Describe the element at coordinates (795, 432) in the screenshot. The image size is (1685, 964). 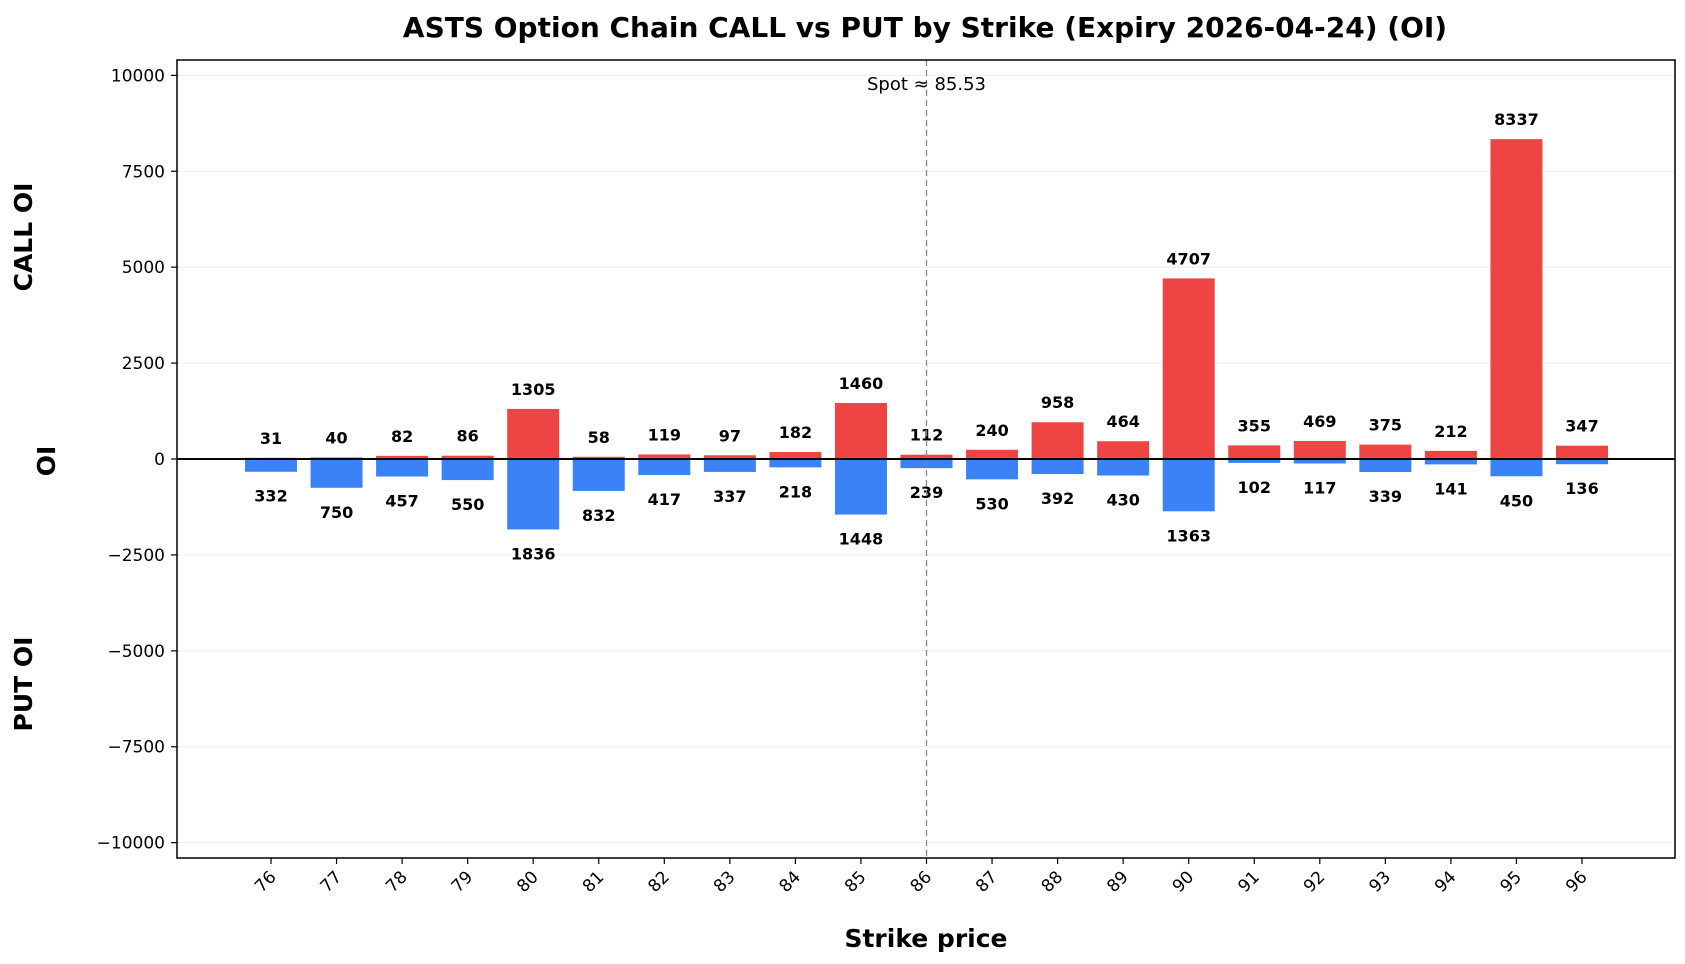
I see `call-value-label: 182` at that location.